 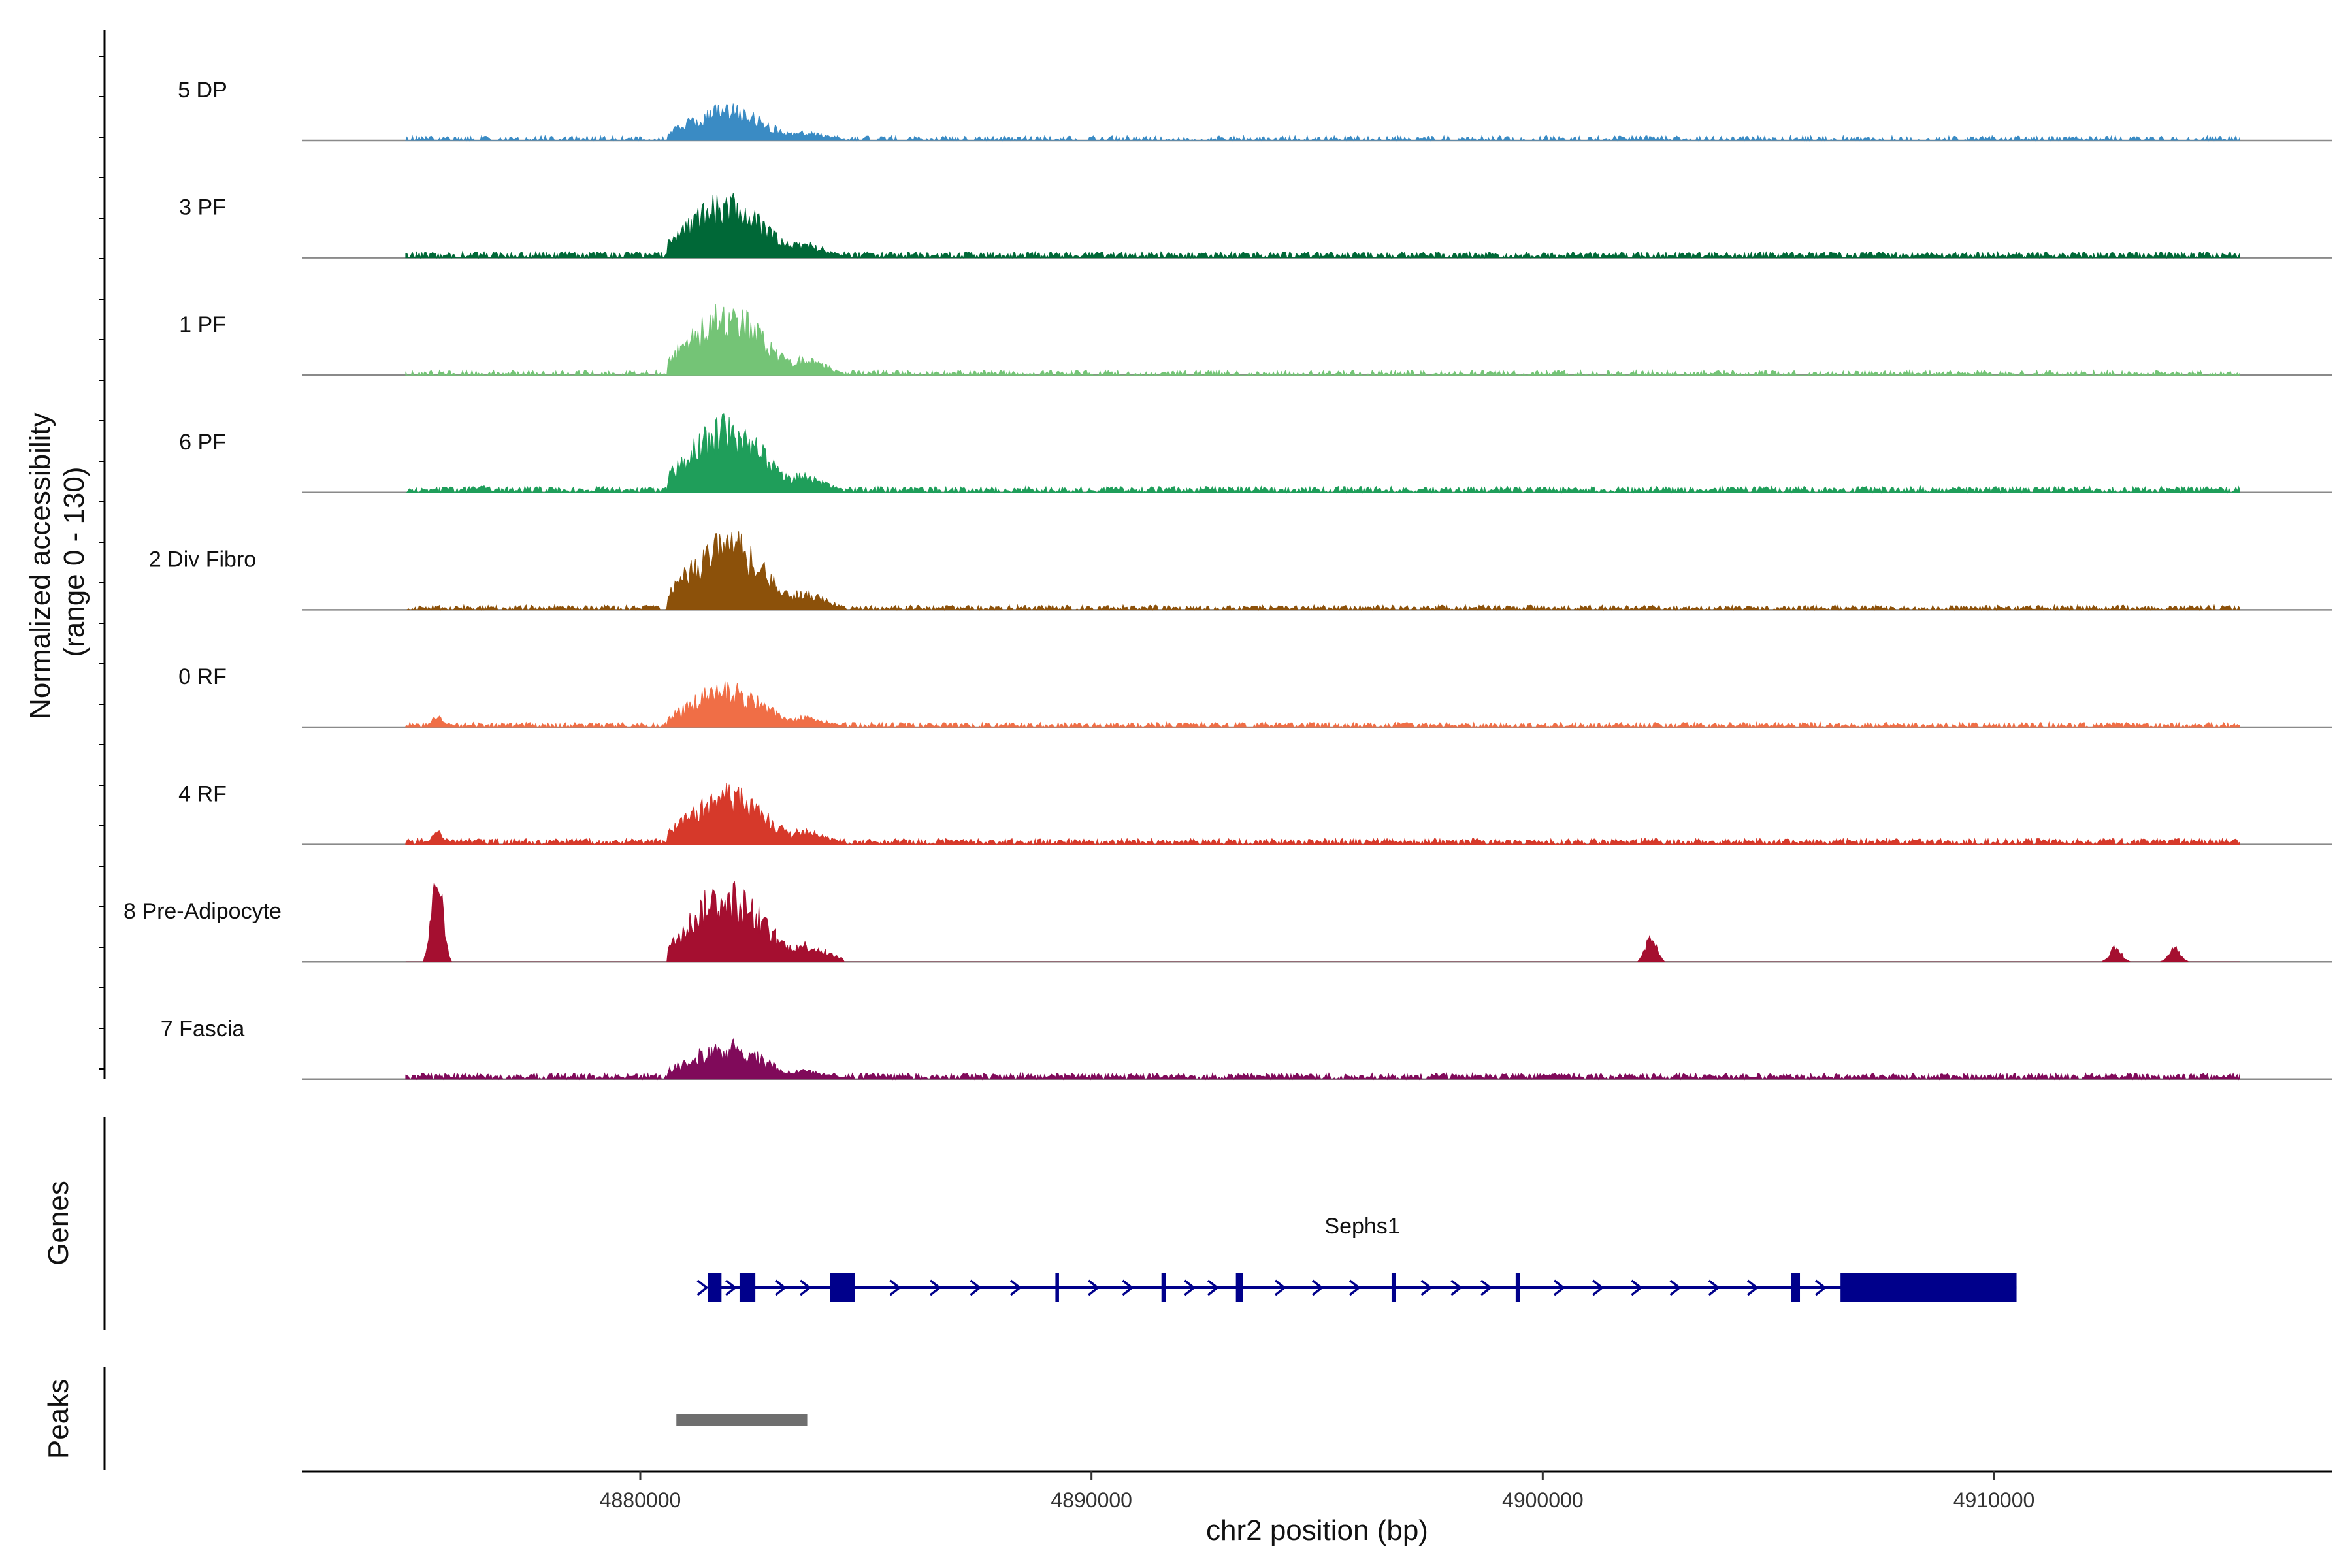 What do you see at coordinates (203, 1029) in the screenshot?
I see `track-label: 7 Fascia` at bounding box center [203, 1029].